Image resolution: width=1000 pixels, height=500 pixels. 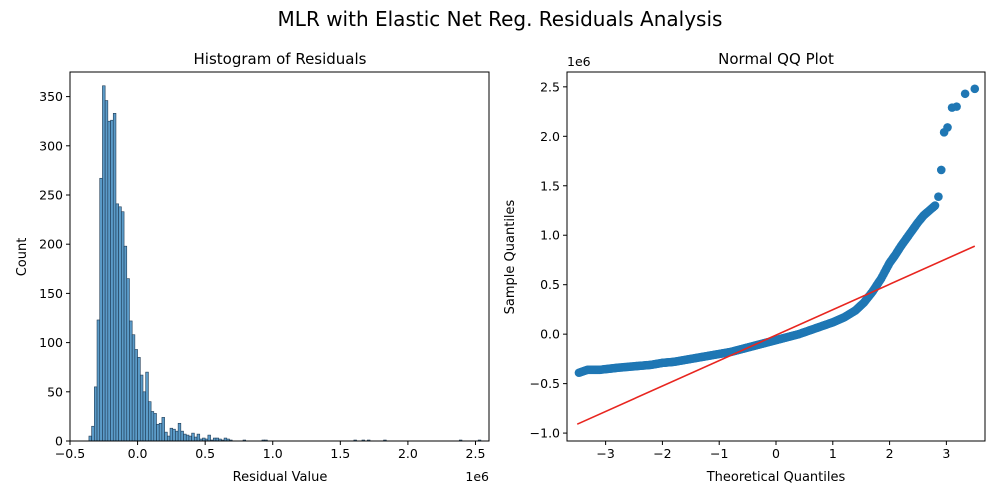 What do you see at coordinates (833, 453) in the screenshot?
I see `qq-x-tick-label: 1` at bounding box center [833, 453].